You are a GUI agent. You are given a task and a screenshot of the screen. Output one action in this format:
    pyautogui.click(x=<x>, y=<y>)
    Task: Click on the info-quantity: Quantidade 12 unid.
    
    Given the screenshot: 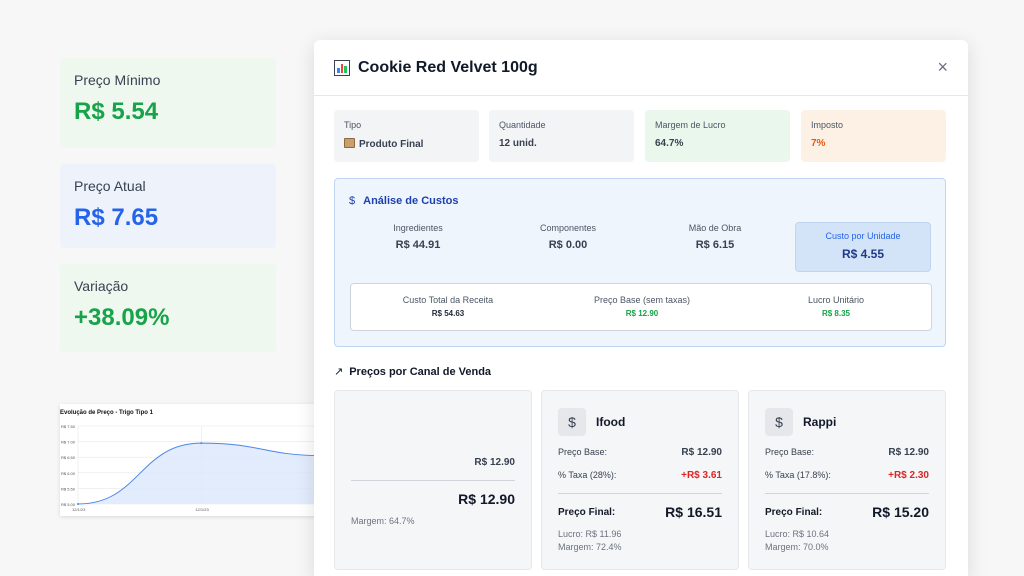 What is the action you would take?
    pyautogui.click(x=561, y=136)
    